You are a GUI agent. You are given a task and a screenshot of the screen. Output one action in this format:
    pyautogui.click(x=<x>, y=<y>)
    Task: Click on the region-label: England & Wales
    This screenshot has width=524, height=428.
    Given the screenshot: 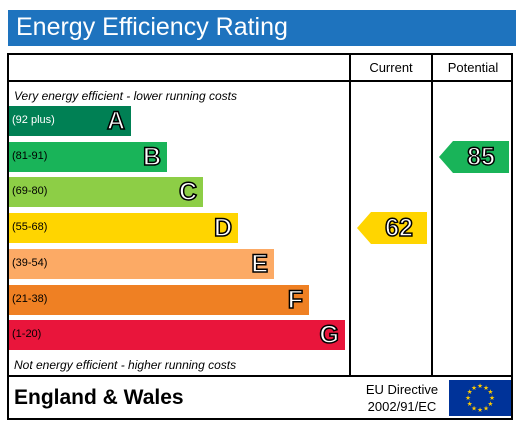 What is the action you would take?
    pyautogui.click(x=99, y=397)
    